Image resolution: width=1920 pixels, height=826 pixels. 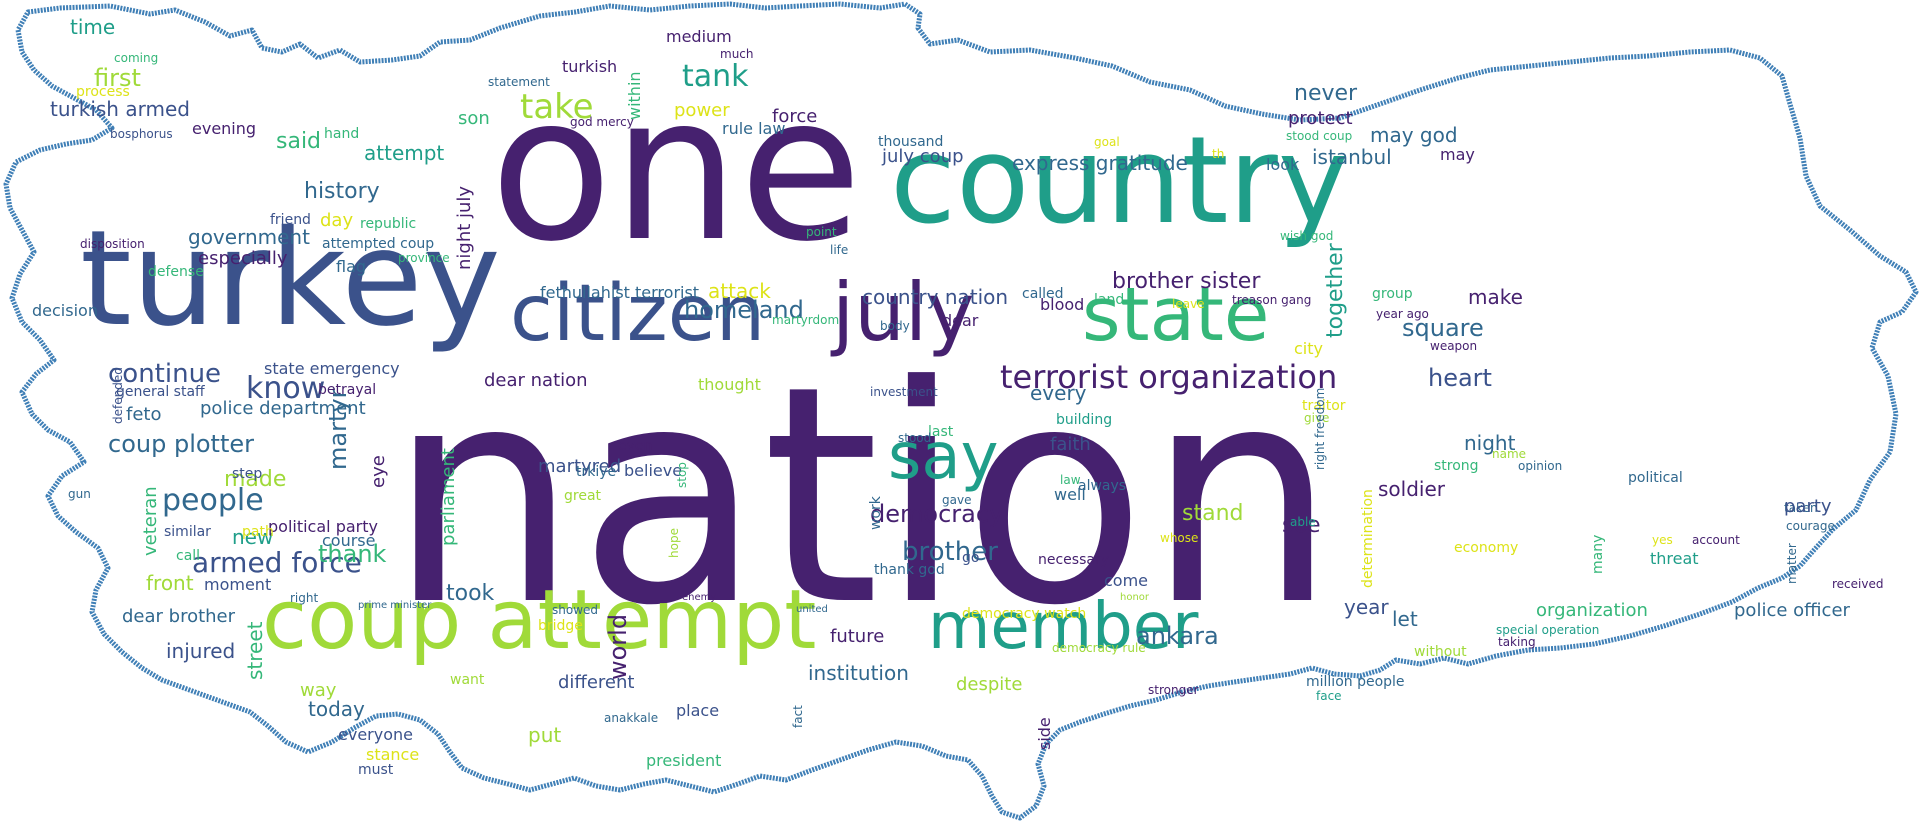 What do you see at coordinates (583, 496) in the screenshot?
I see `word-great: great` at bounding box center [583, 496].